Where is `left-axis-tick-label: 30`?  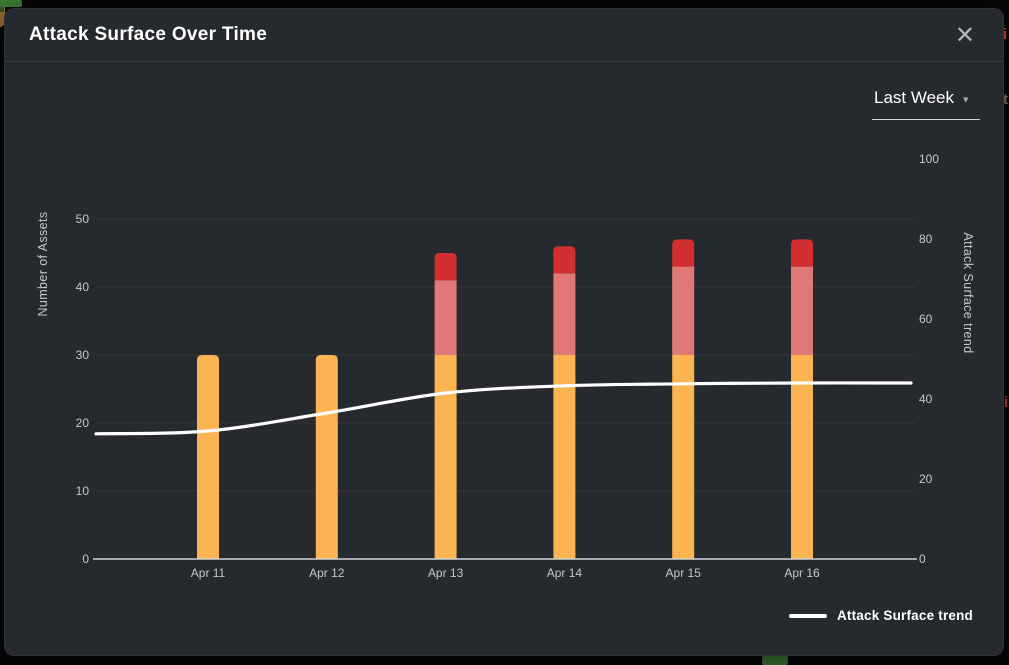
left-axis-tick-label: 30 is located at coordinates (83, 355).